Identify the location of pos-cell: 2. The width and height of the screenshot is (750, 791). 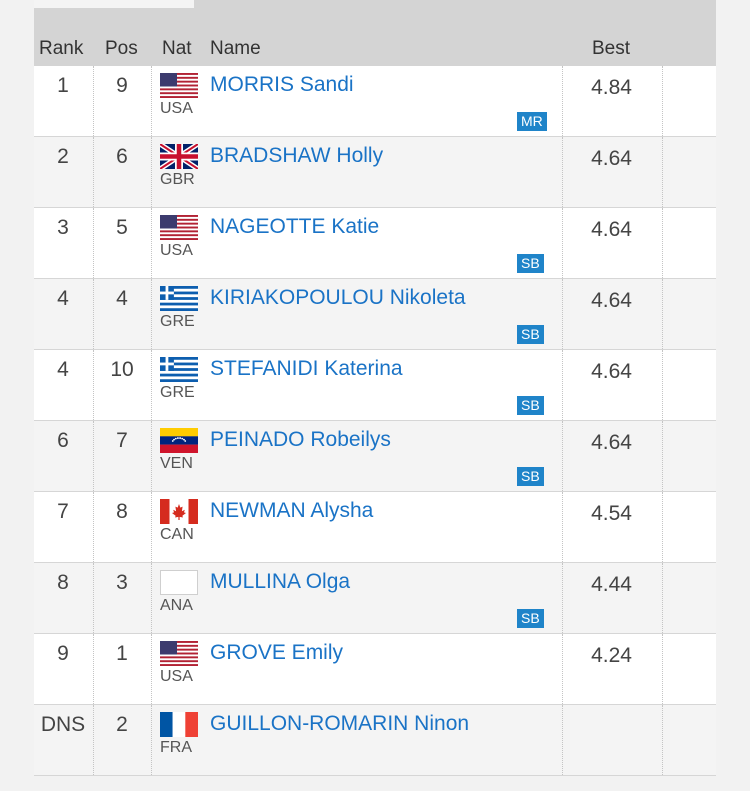
(122, 724).